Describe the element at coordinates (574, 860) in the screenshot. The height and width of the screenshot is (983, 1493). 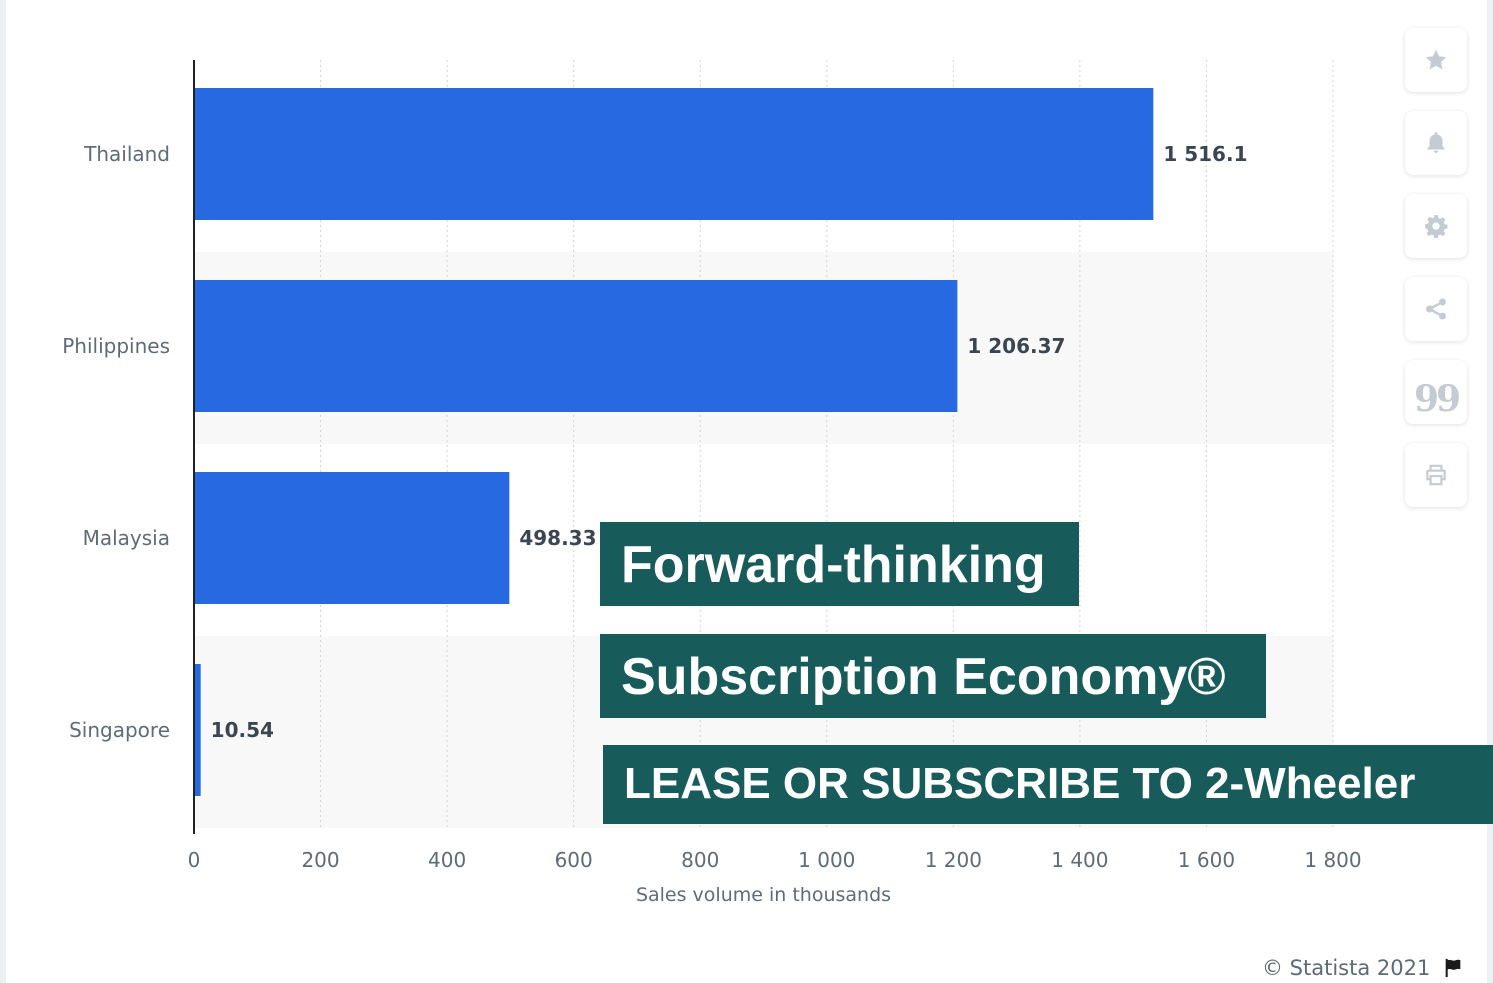
I see `x-tick-label: 600` at that location.